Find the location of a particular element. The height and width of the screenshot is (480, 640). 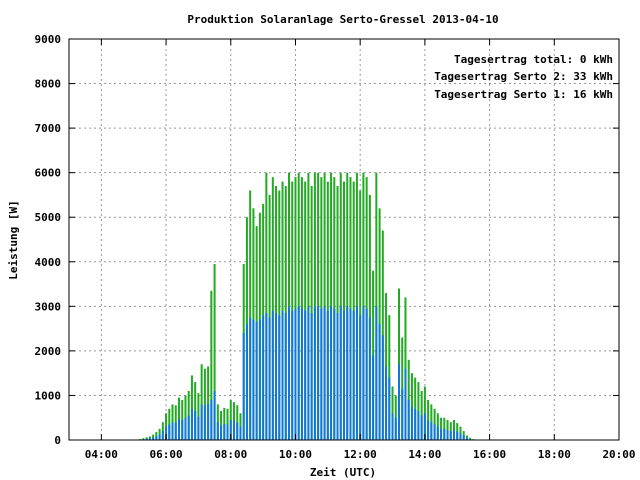

y-tick-label: 4000 is located at coordinates (48, 262).